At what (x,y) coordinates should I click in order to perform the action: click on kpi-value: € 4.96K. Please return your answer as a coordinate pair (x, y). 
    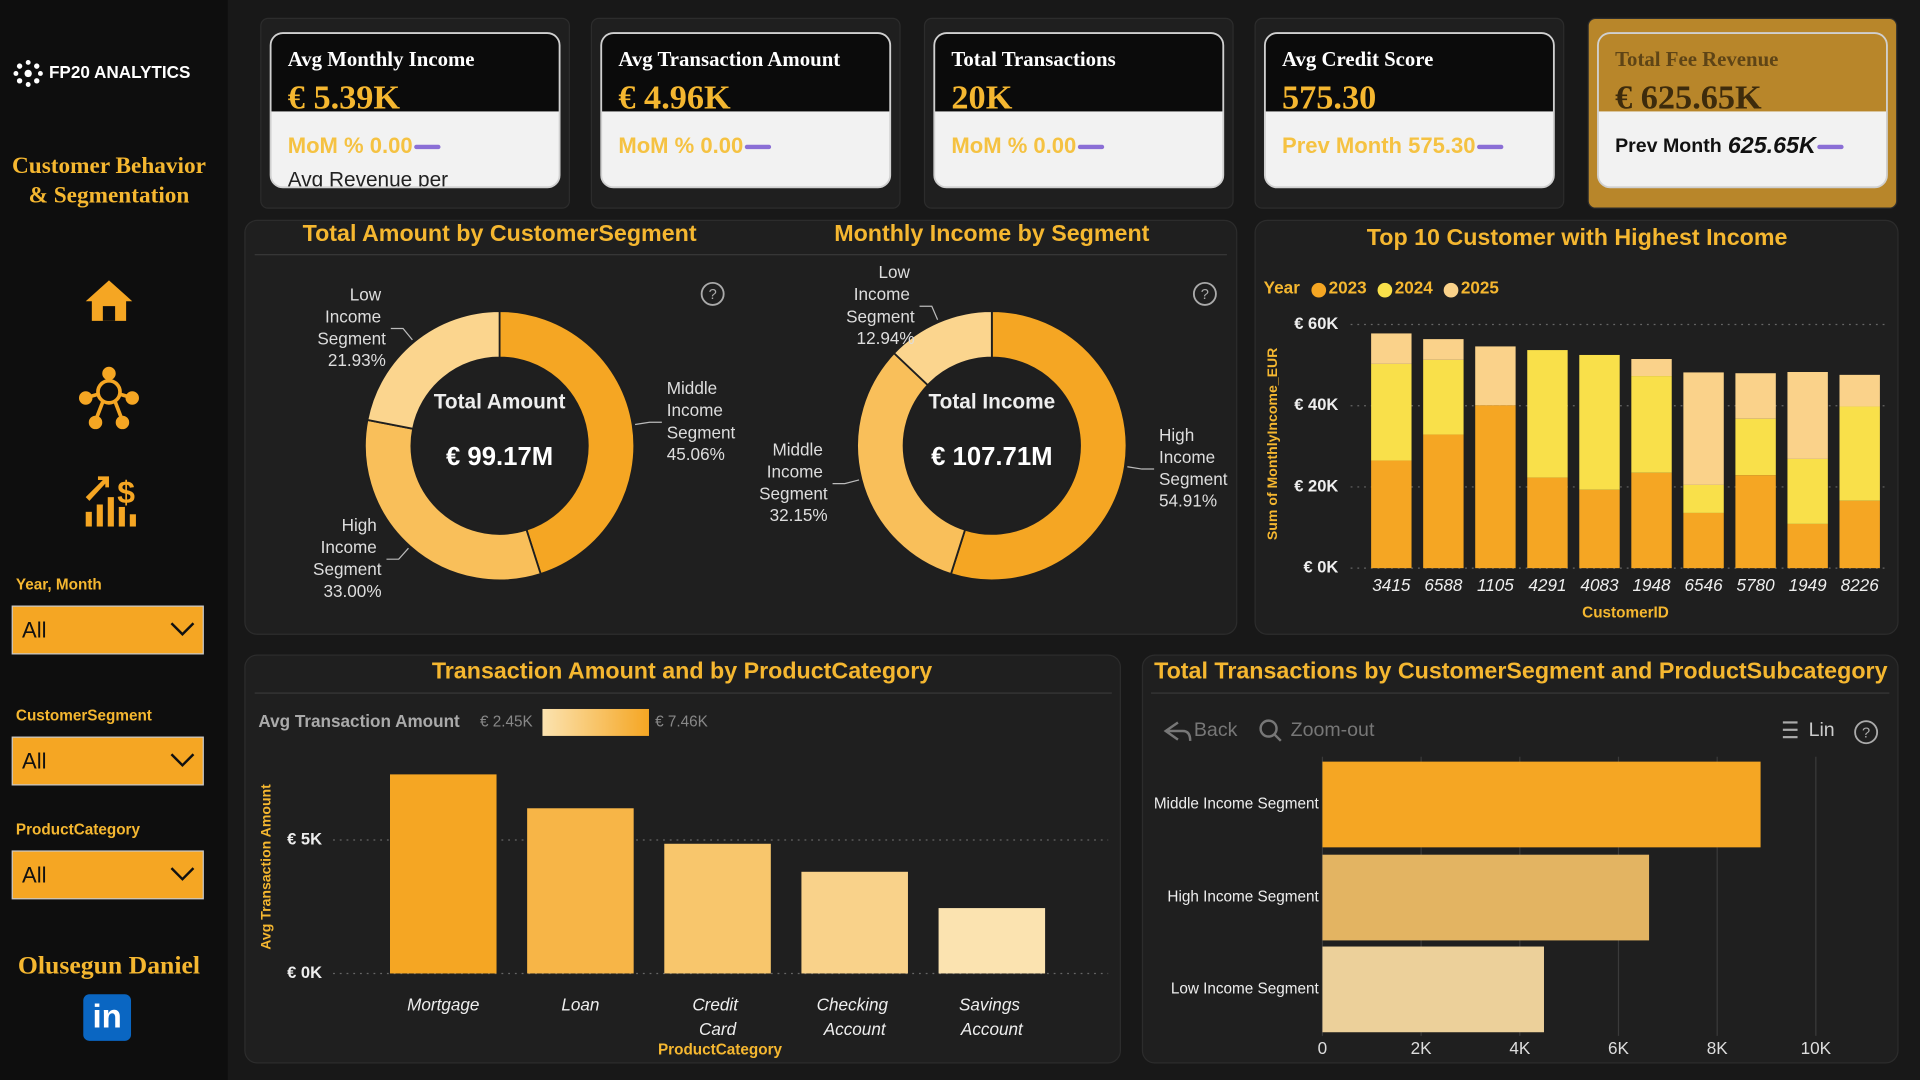
    Looking at the image, I should click on (674, 97).